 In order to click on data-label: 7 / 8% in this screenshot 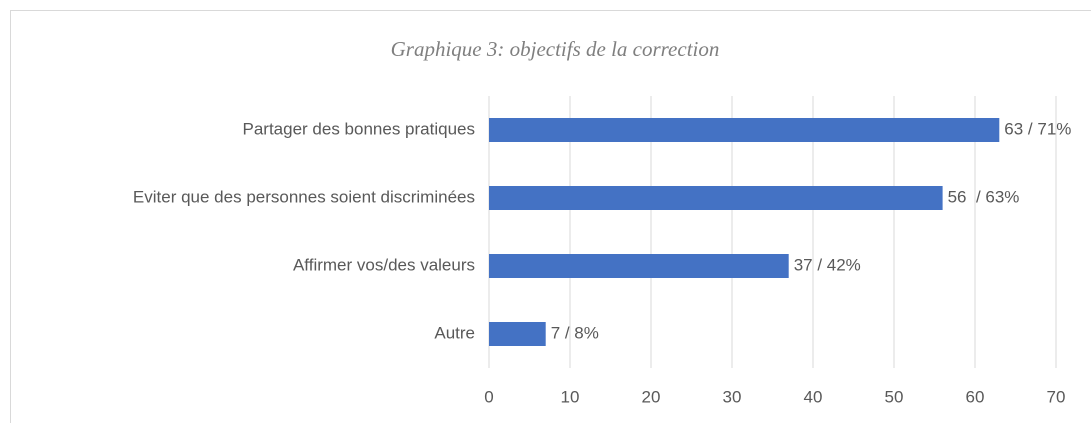, I will do `click(575, 332)`.